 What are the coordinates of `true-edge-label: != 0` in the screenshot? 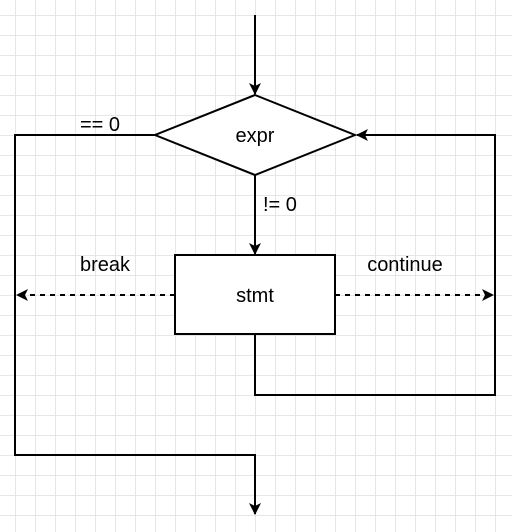 It's located at (280, 205).